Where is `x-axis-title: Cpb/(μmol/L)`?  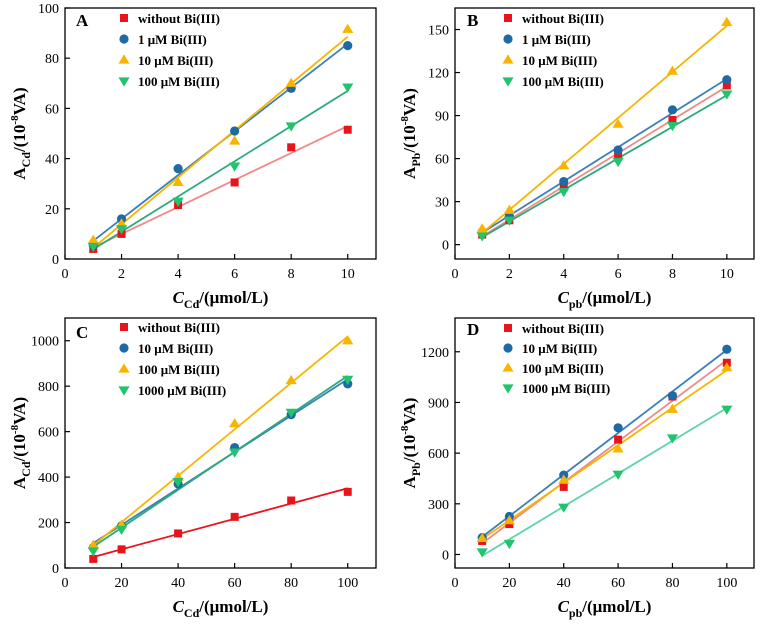 x-axis-title: Cpb/(μmol/L) is located at coordinates (605, 608).